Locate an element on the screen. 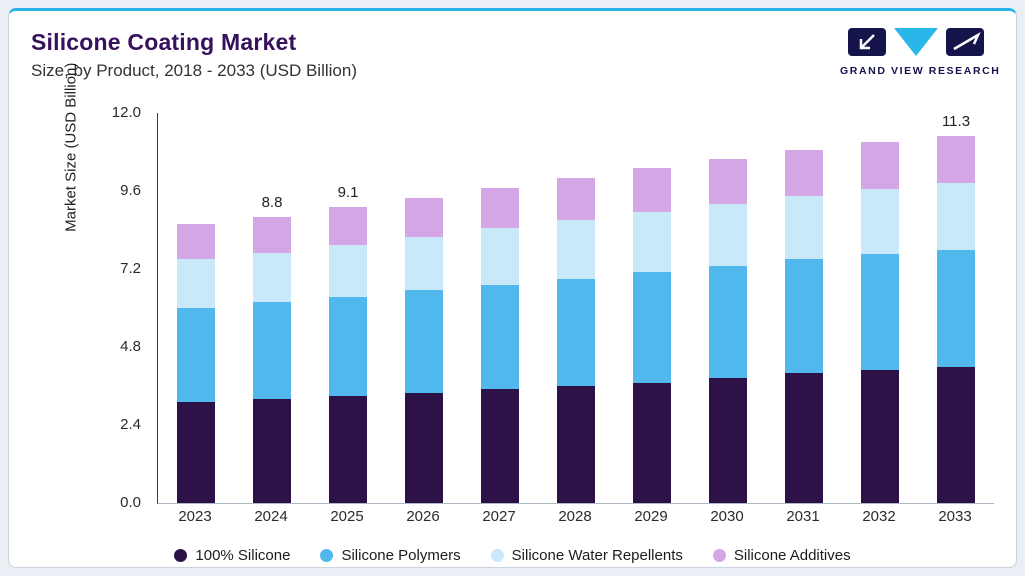 This screenshot has width=1025, height=576. logo-icon is located at coordinates (916, 42).